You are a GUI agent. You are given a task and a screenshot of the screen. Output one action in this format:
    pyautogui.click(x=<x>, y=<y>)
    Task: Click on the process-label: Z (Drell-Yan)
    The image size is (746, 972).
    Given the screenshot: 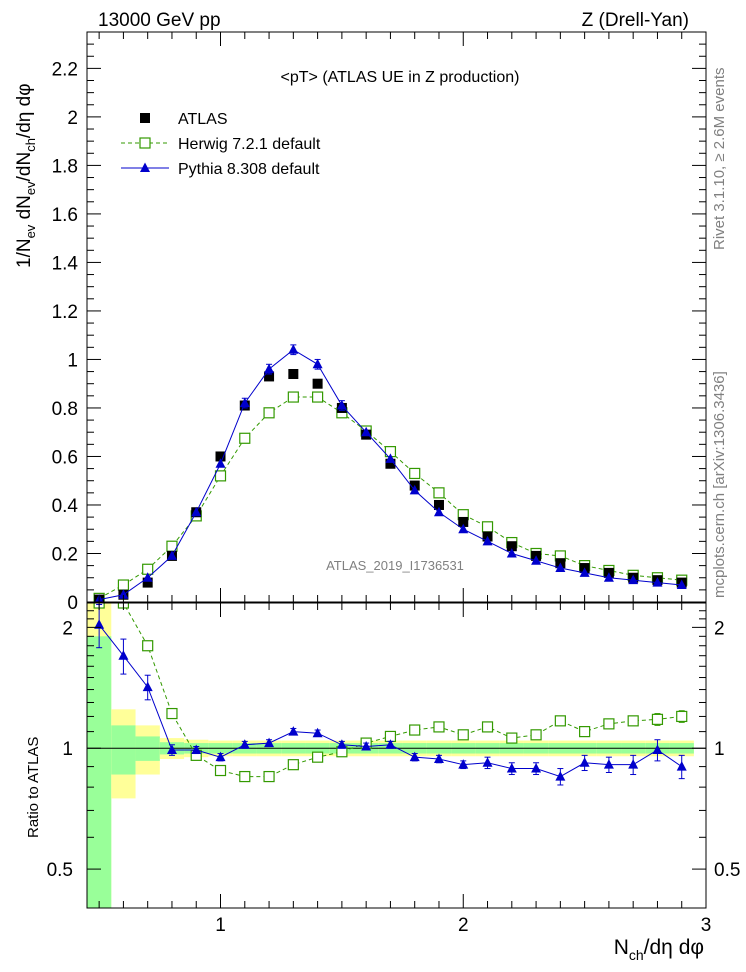 What is the action you would take?
    pyautogui.click(x=635, y=20)
    